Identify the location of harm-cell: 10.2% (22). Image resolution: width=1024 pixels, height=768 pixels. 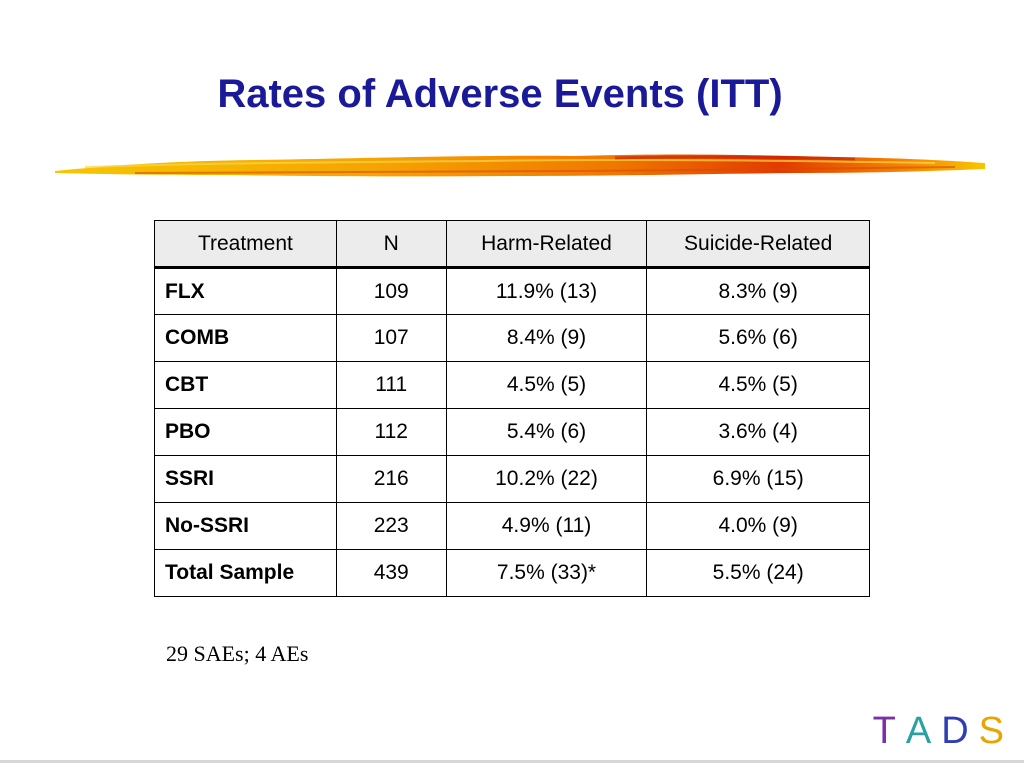
(546, 479).